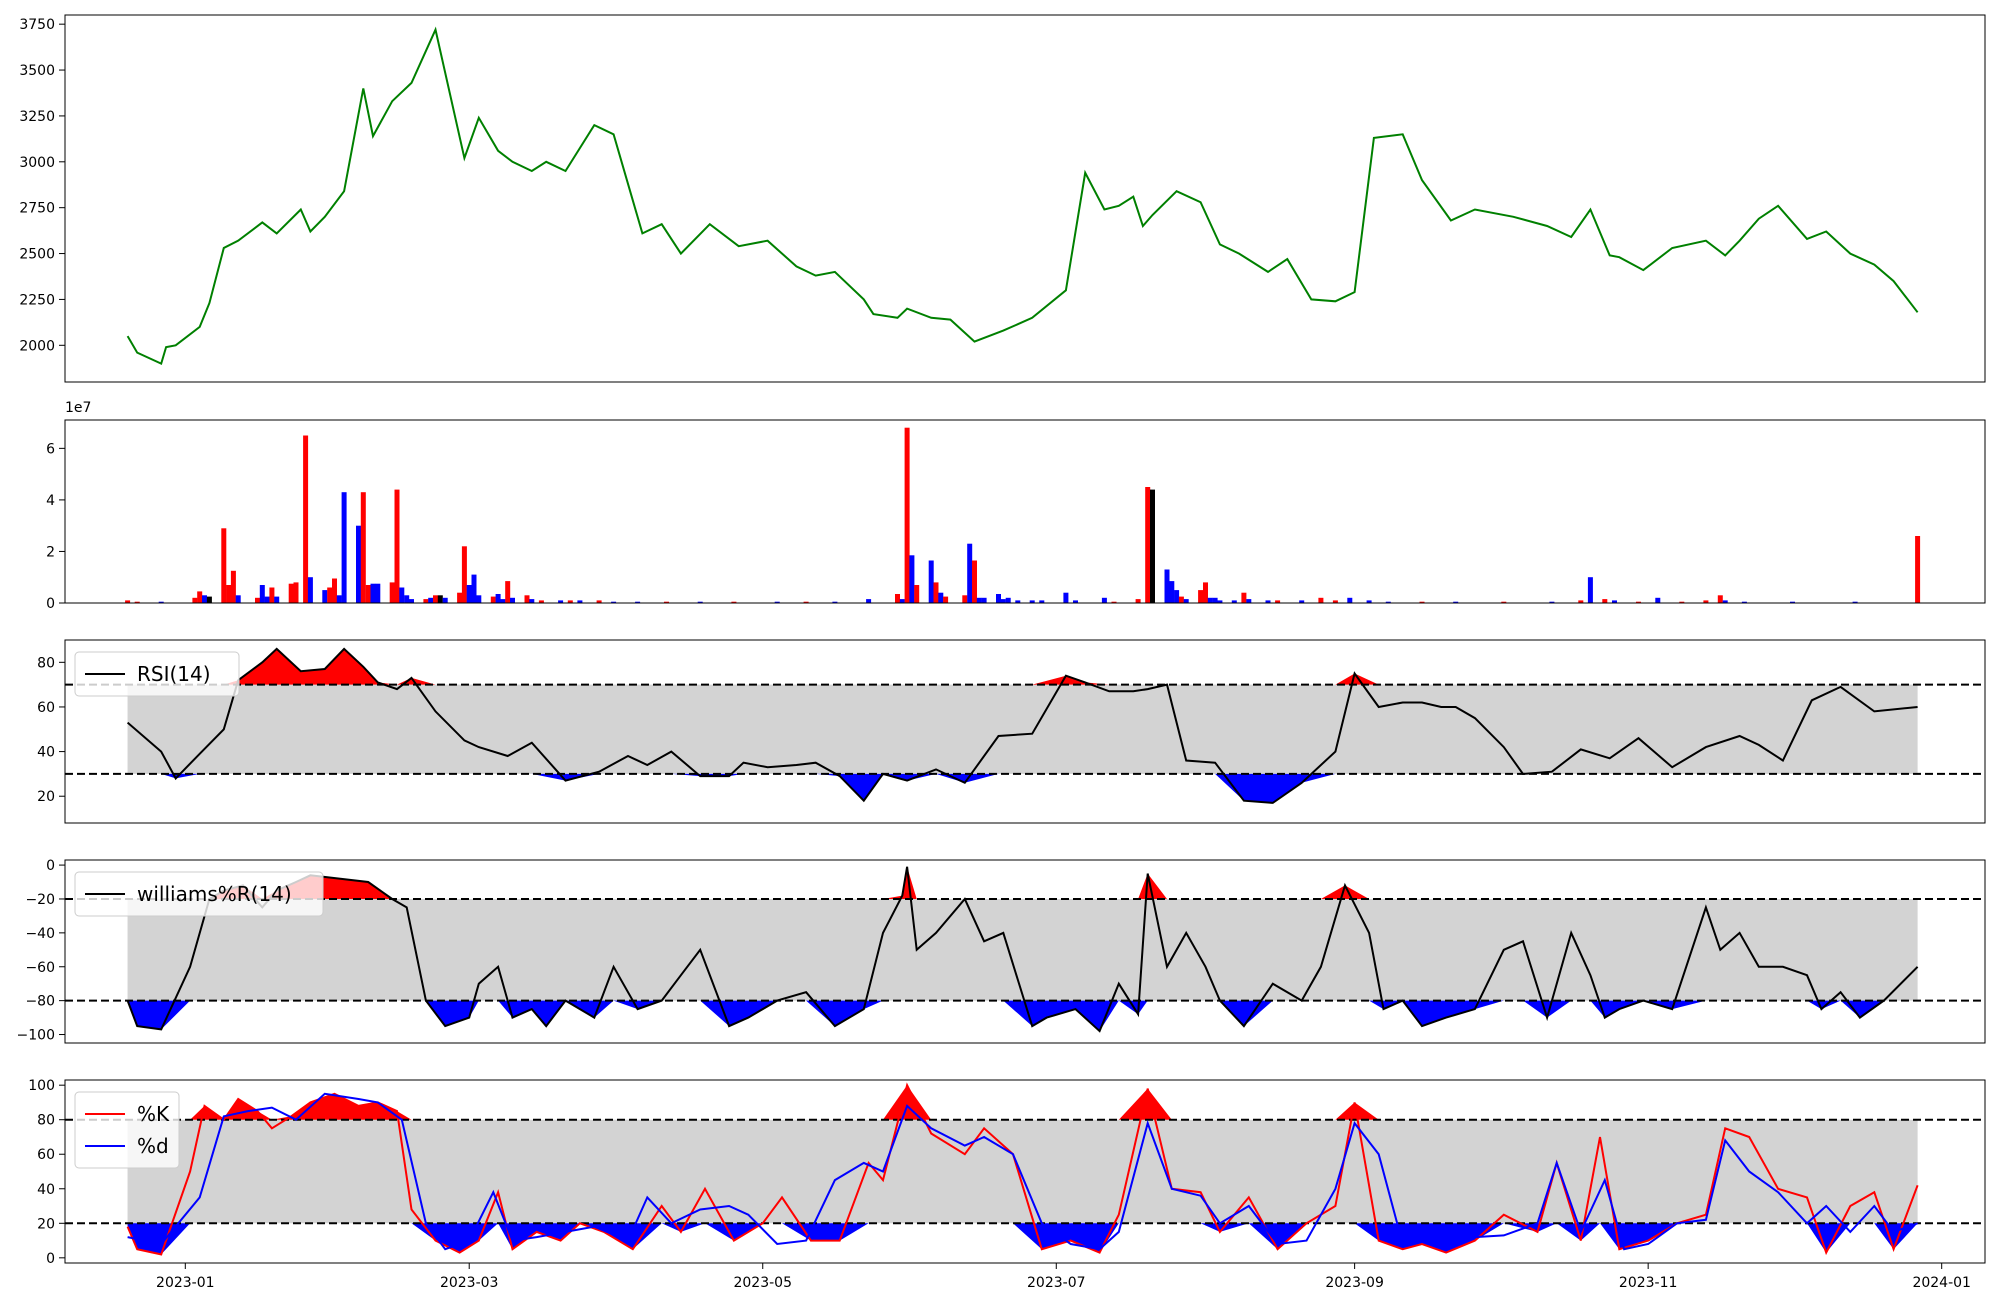 This screenshot has width=2000, height=1300. Describe the element at coordinates (50, 449) in the screenshot. I see `volume-ytick-label-3: 6` at that location.